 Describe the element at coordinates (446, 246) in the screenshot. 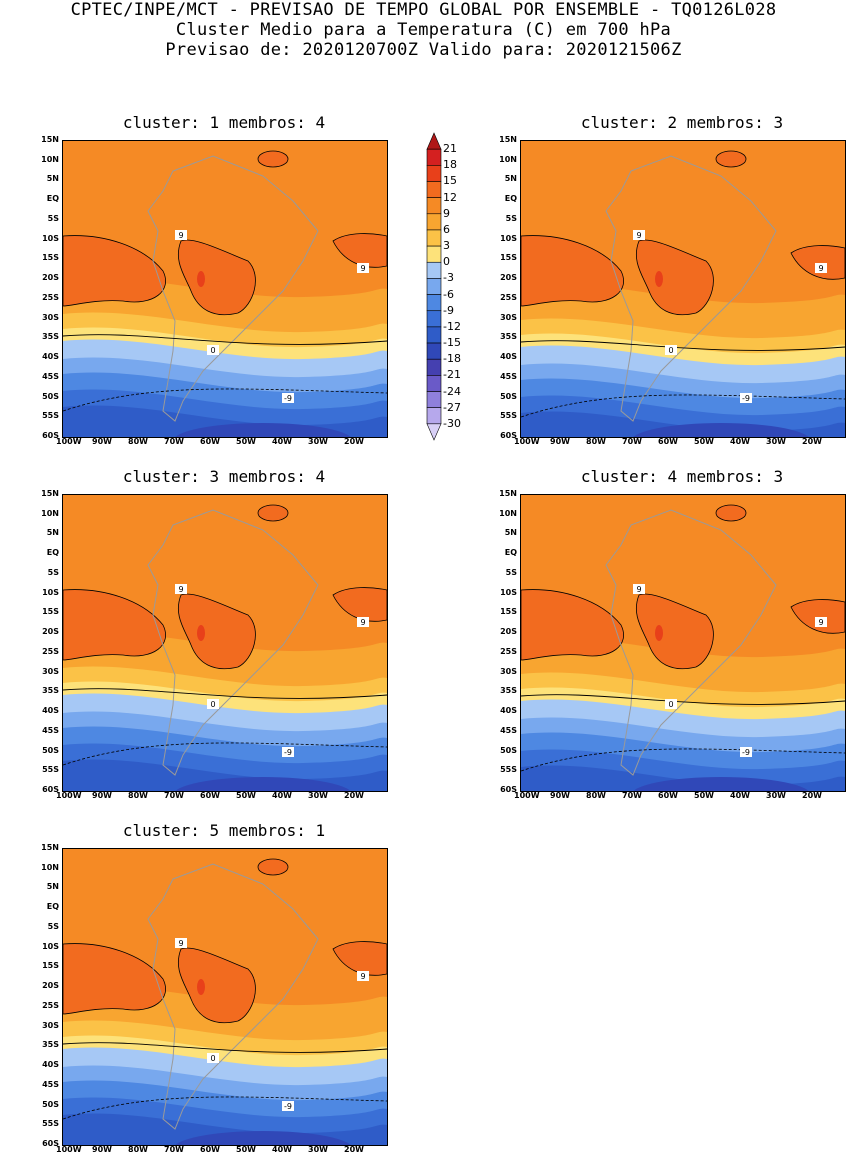

I see `colorbar-label: 3` at that location.